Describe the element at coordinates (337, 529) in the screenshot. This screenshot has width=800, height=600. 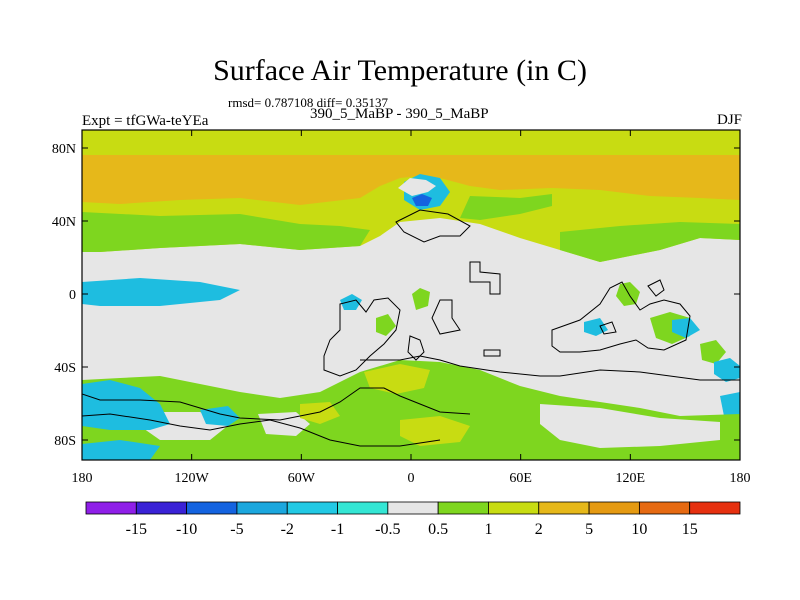
I see `colorbar-label: -1` at that location.